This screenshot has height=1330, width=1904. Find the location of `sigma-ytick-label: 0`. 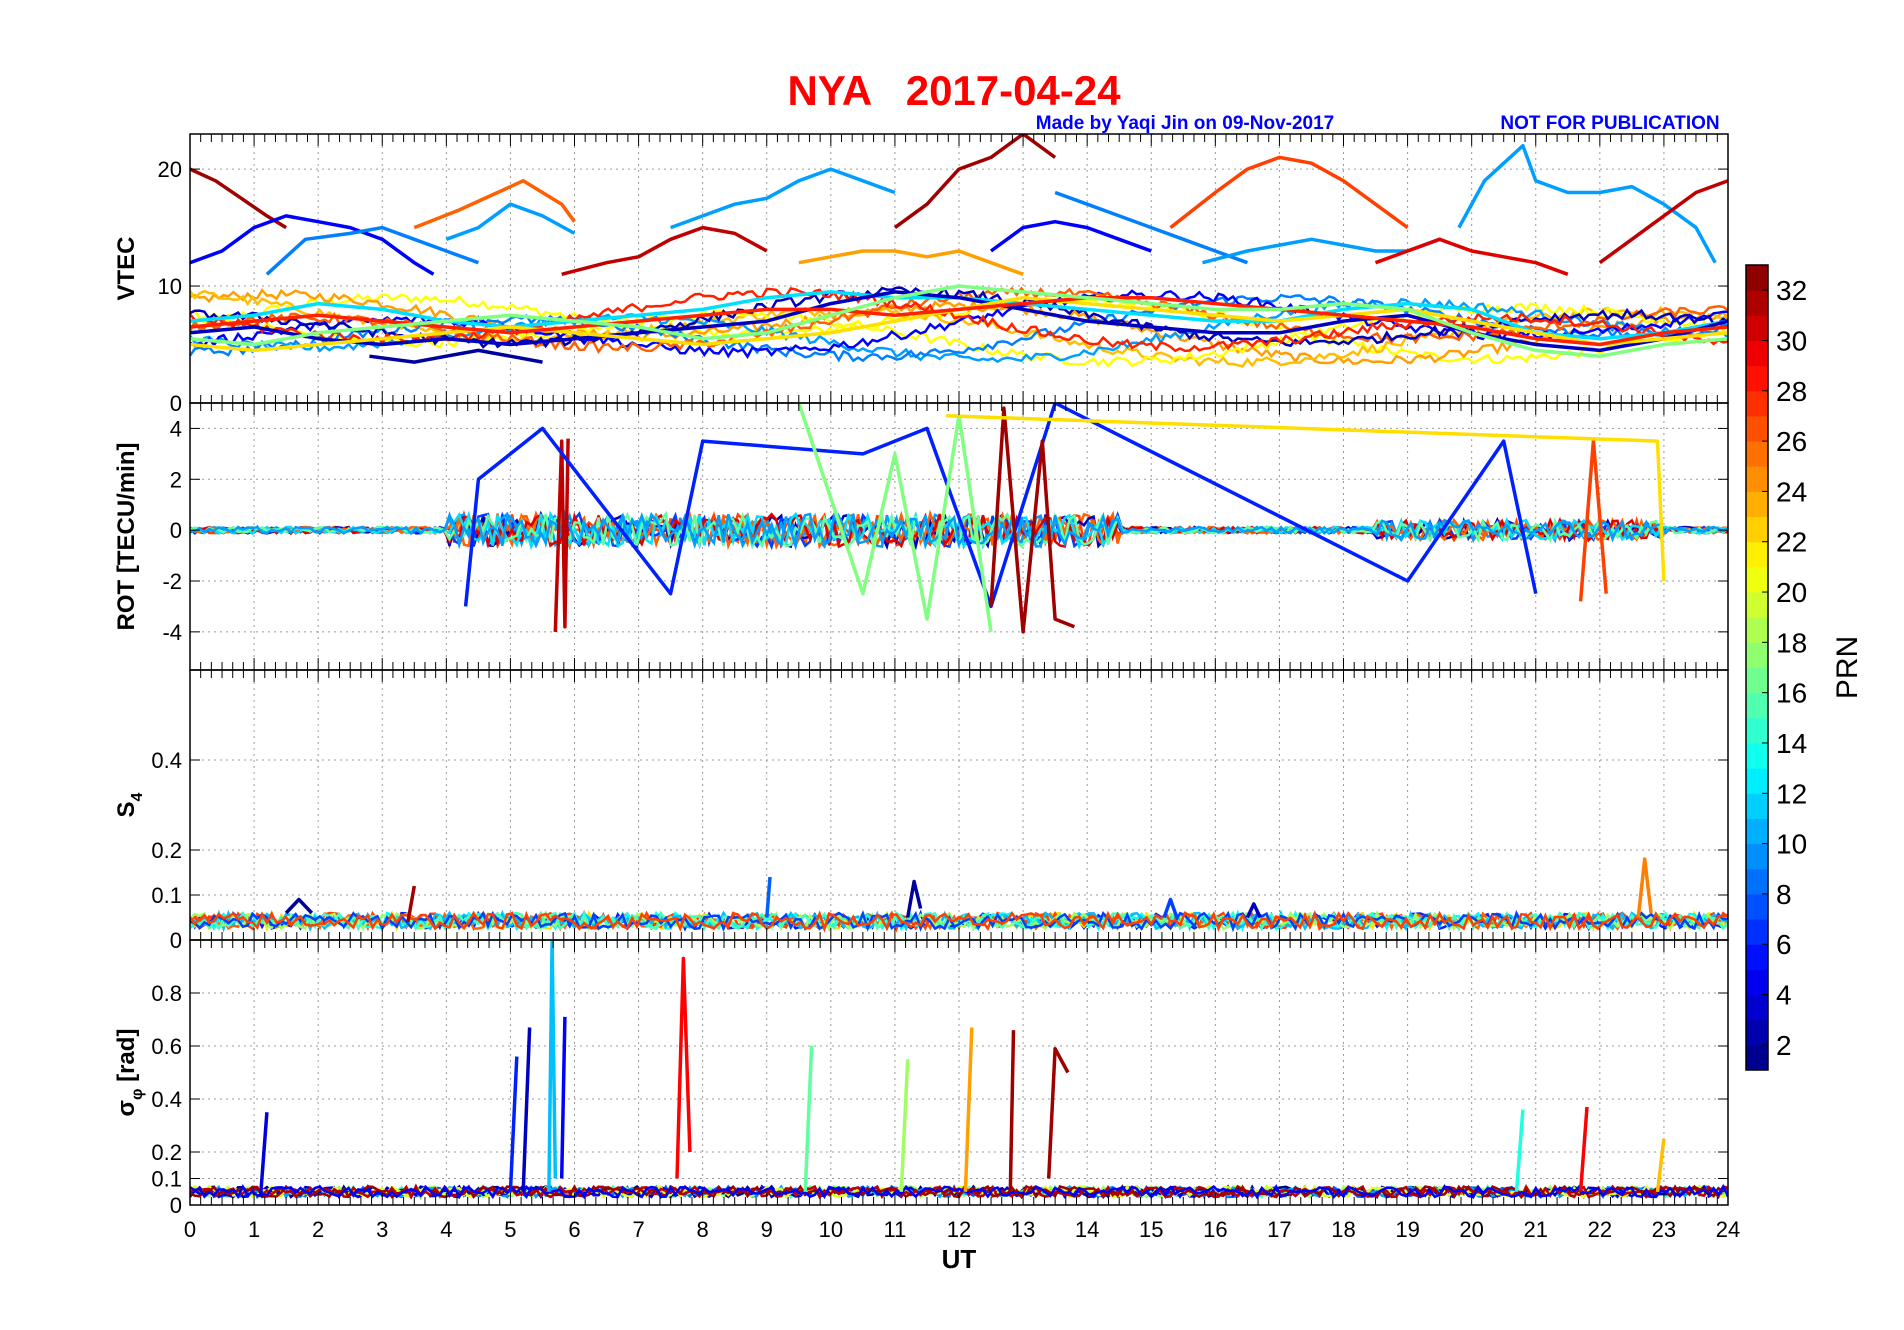

sigma-ytick-label: 0 is located at coordinates (176, 1205).